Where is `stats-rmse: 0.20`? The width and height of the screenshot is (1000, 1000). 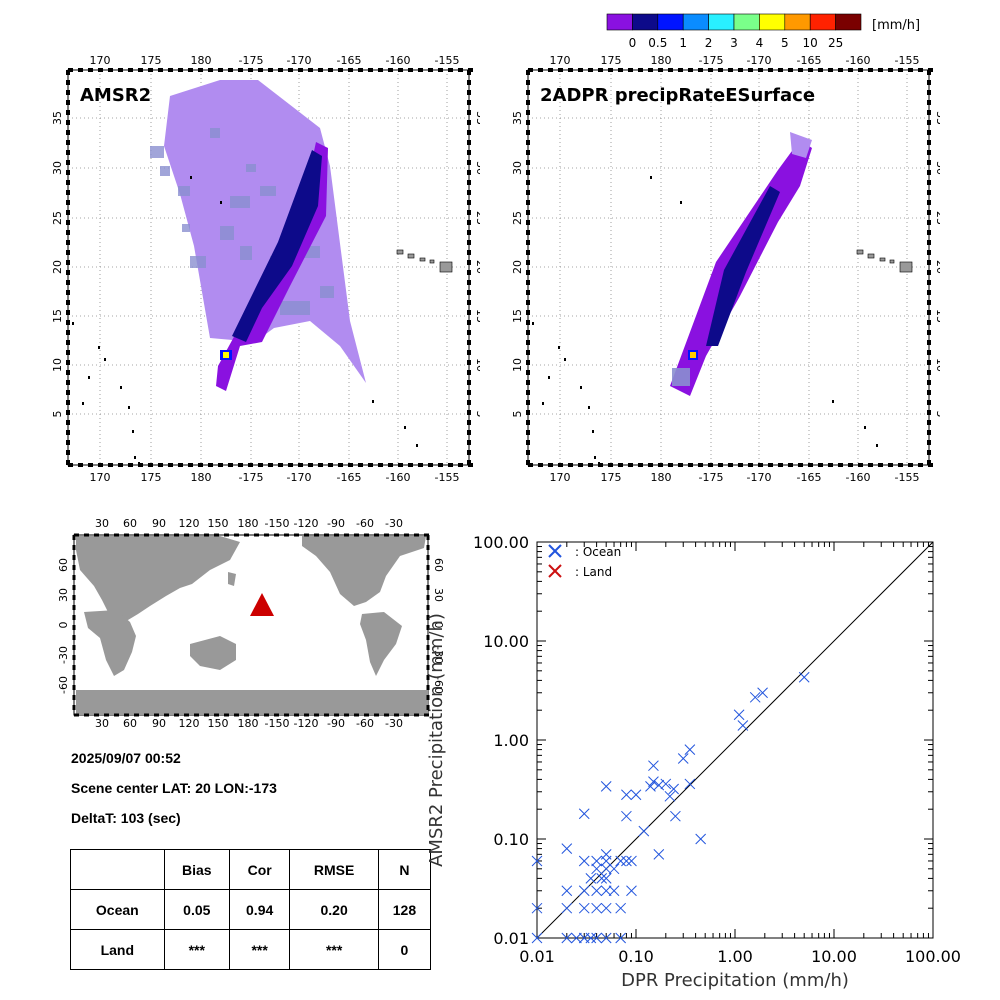
stats-rmse: 0.20 is located at coordinates (334, 909).